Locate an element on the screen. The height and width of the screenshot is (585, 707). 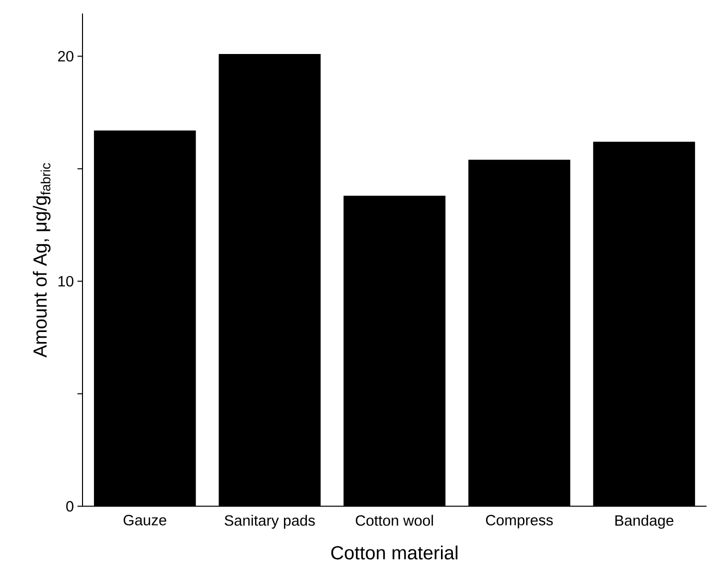
x-tick-label: Bandage is located at coordinates (644, 521).